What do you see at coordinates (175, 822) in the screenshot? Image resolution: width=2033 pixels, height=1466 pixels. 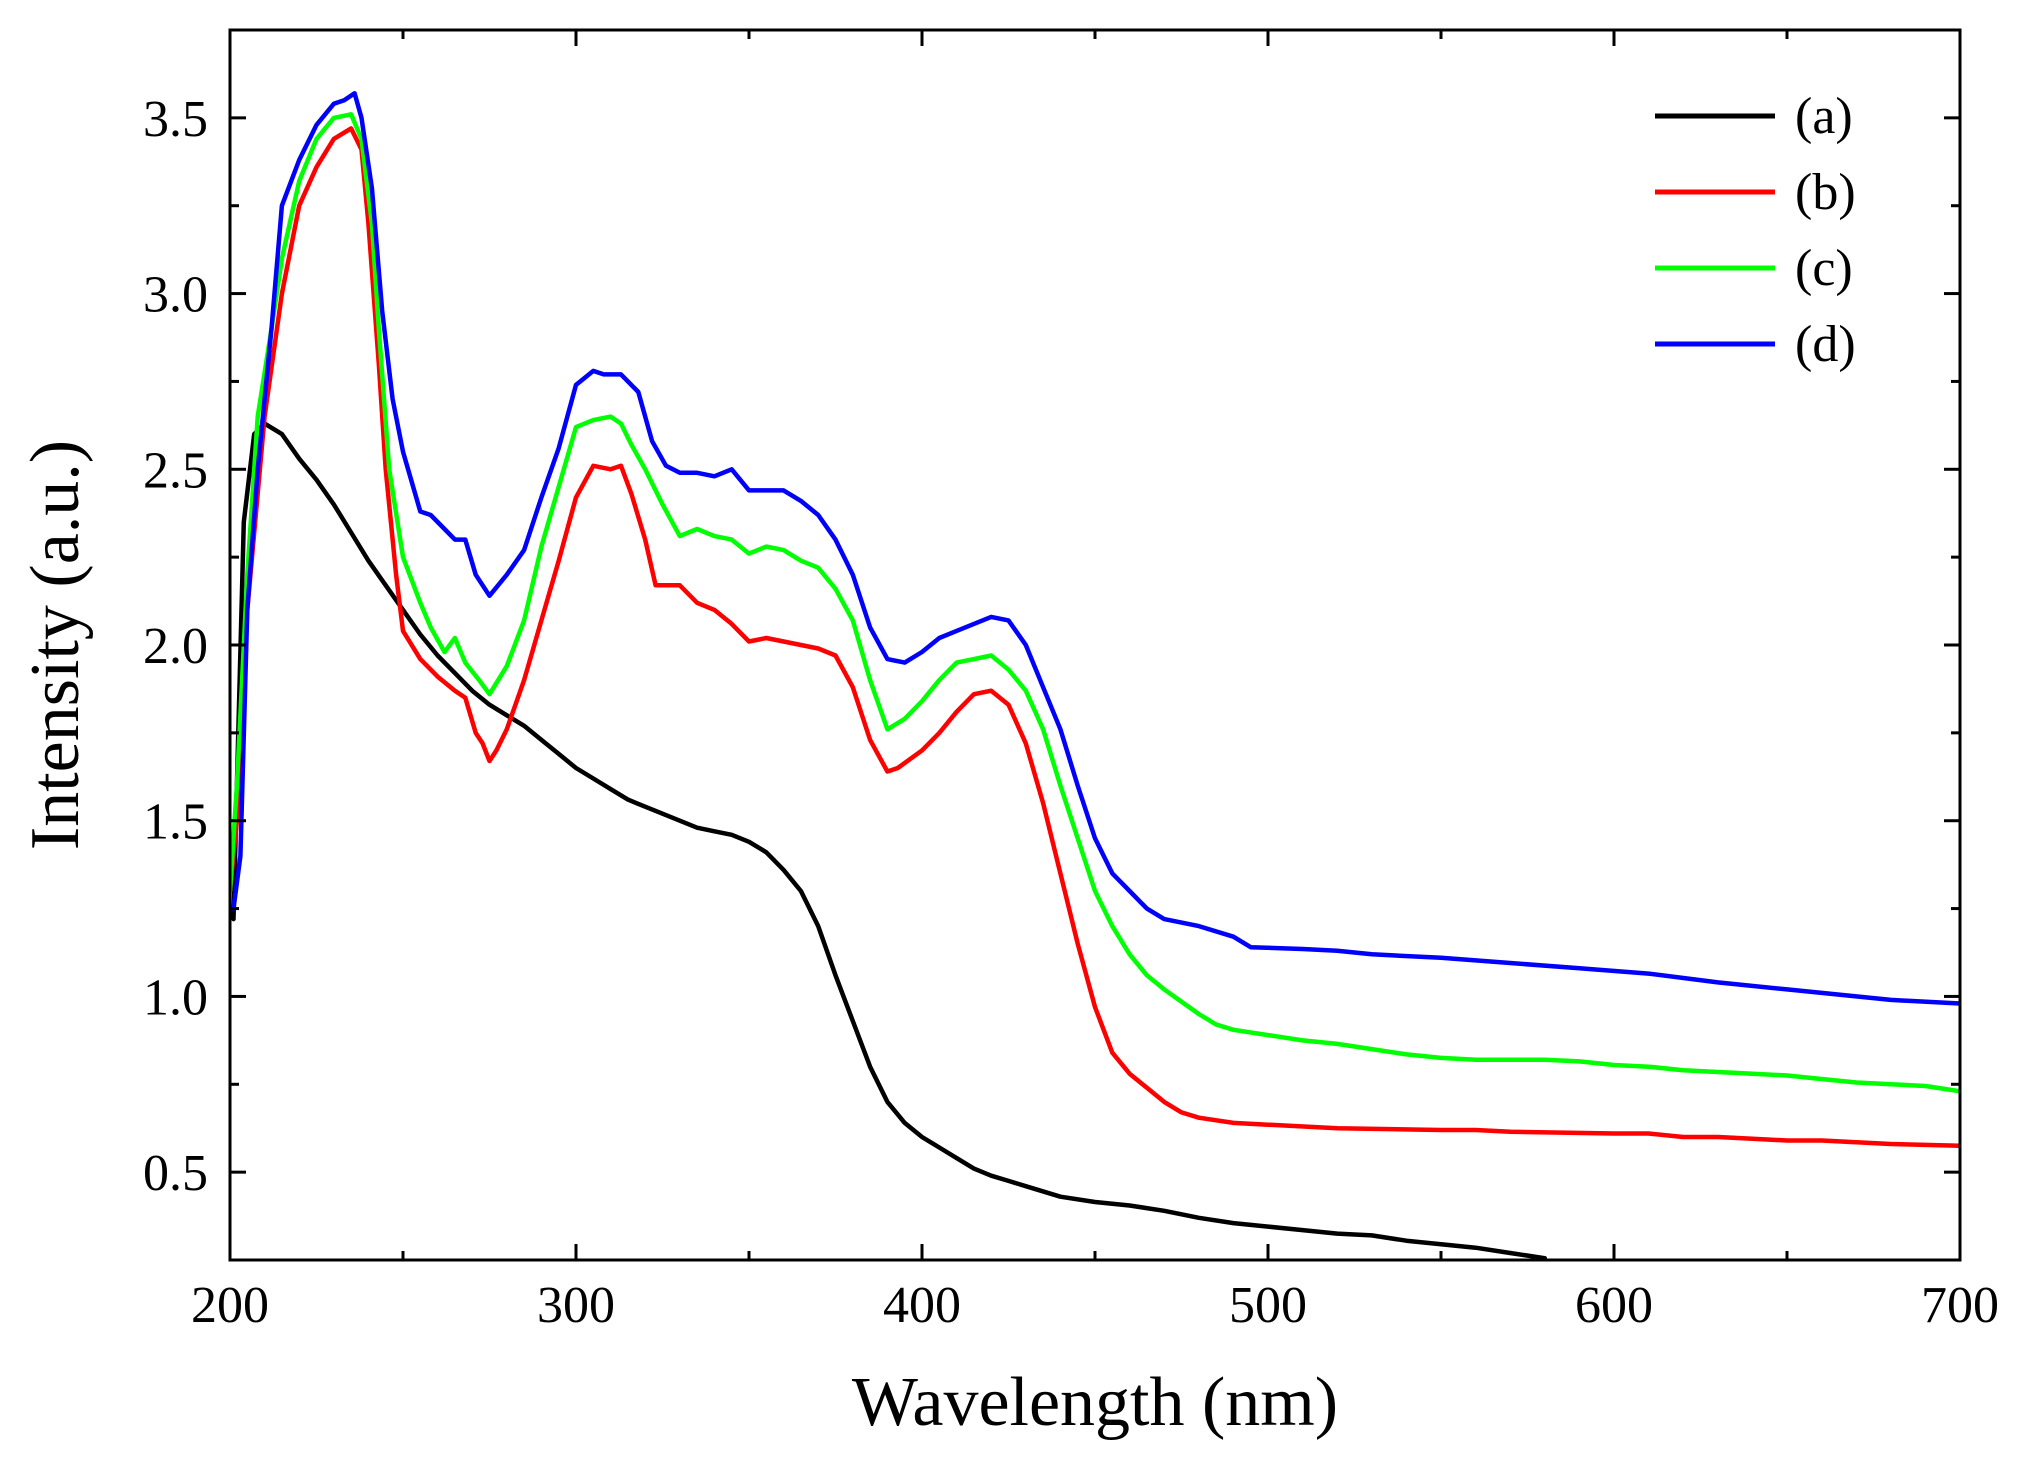 I see `y-tick-label: 1.5` at bounding box center [175, 822].